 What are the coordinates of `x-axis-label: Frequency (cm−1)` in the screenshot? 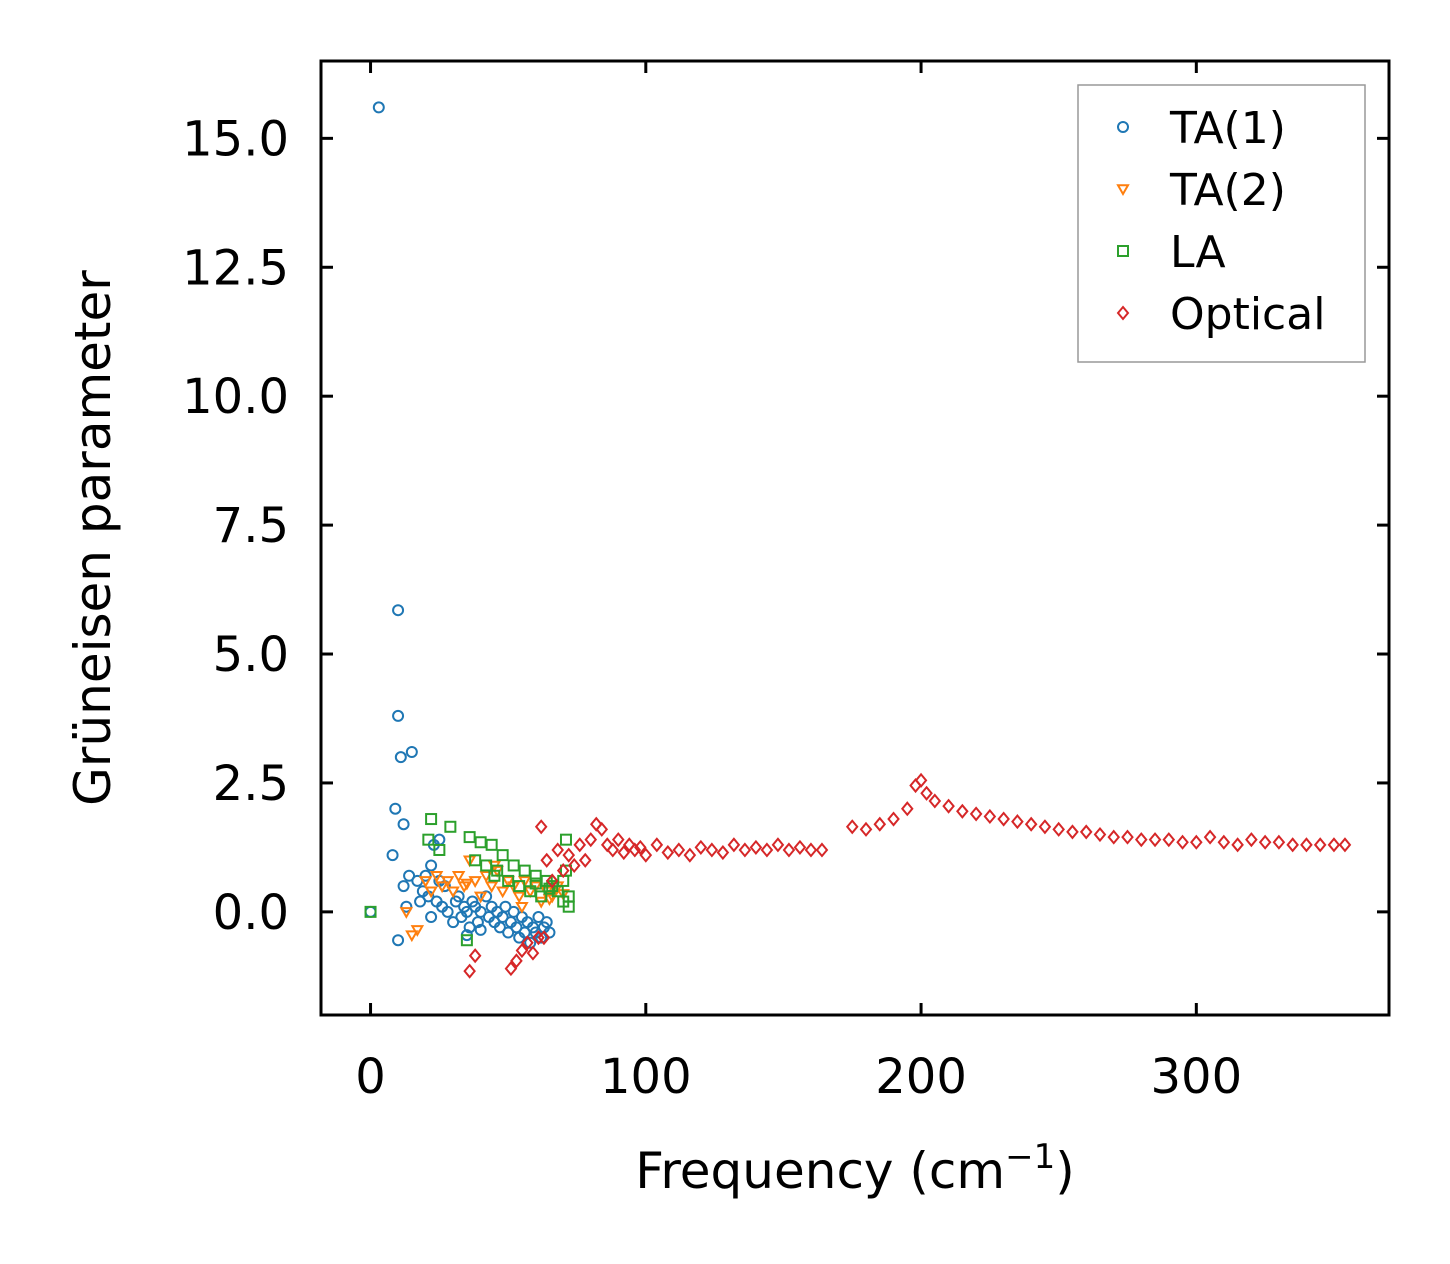 It's located at (855, 1168).